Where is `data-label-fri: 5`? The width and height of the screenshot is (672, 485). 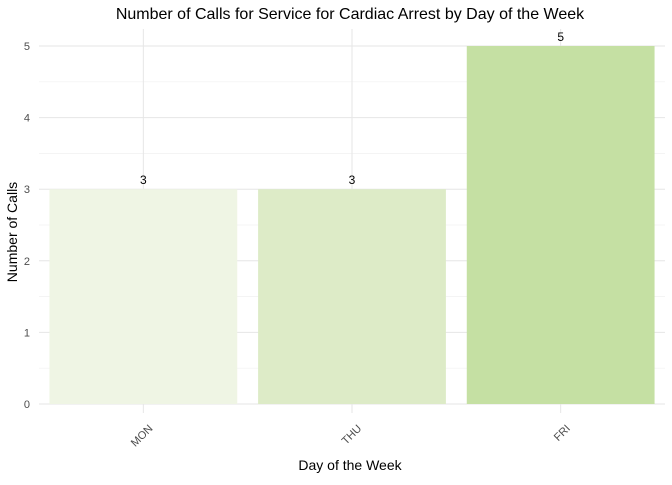
data-label-fri: 5 is located at coordinates (560, 37).